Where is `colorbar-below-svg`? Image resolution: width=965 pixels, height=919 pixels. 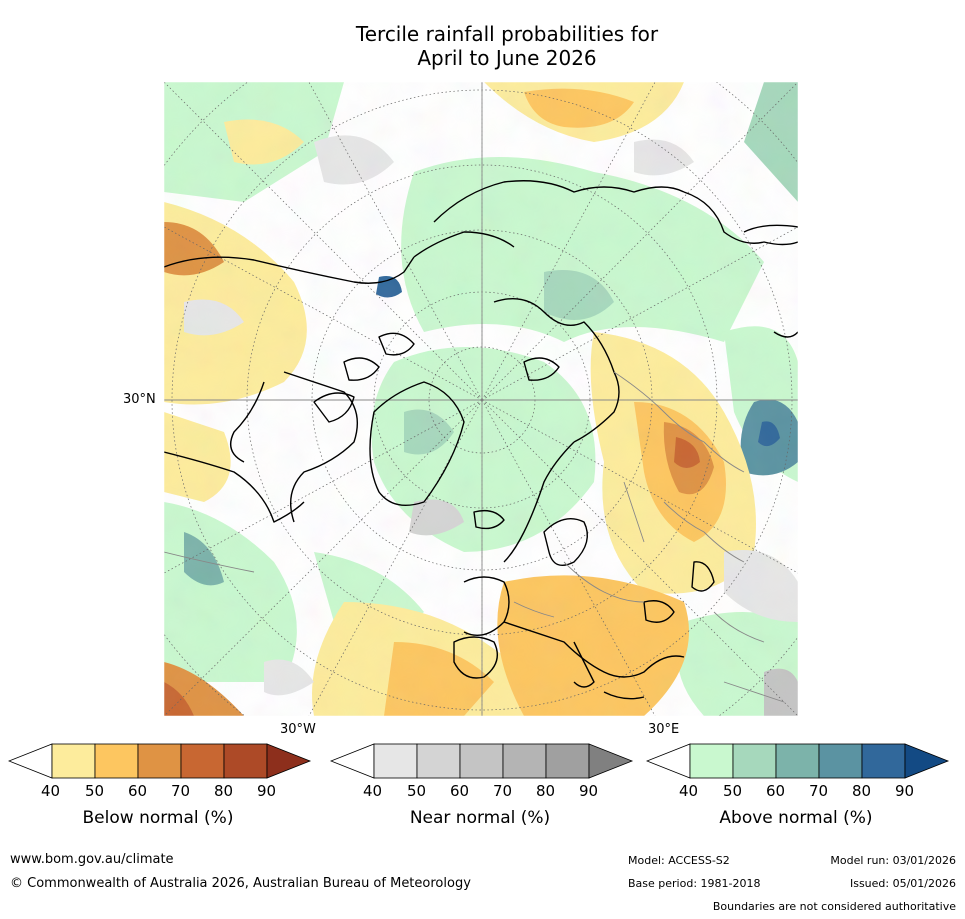
colorbar-below-svg is located at coordinates (159, 761).